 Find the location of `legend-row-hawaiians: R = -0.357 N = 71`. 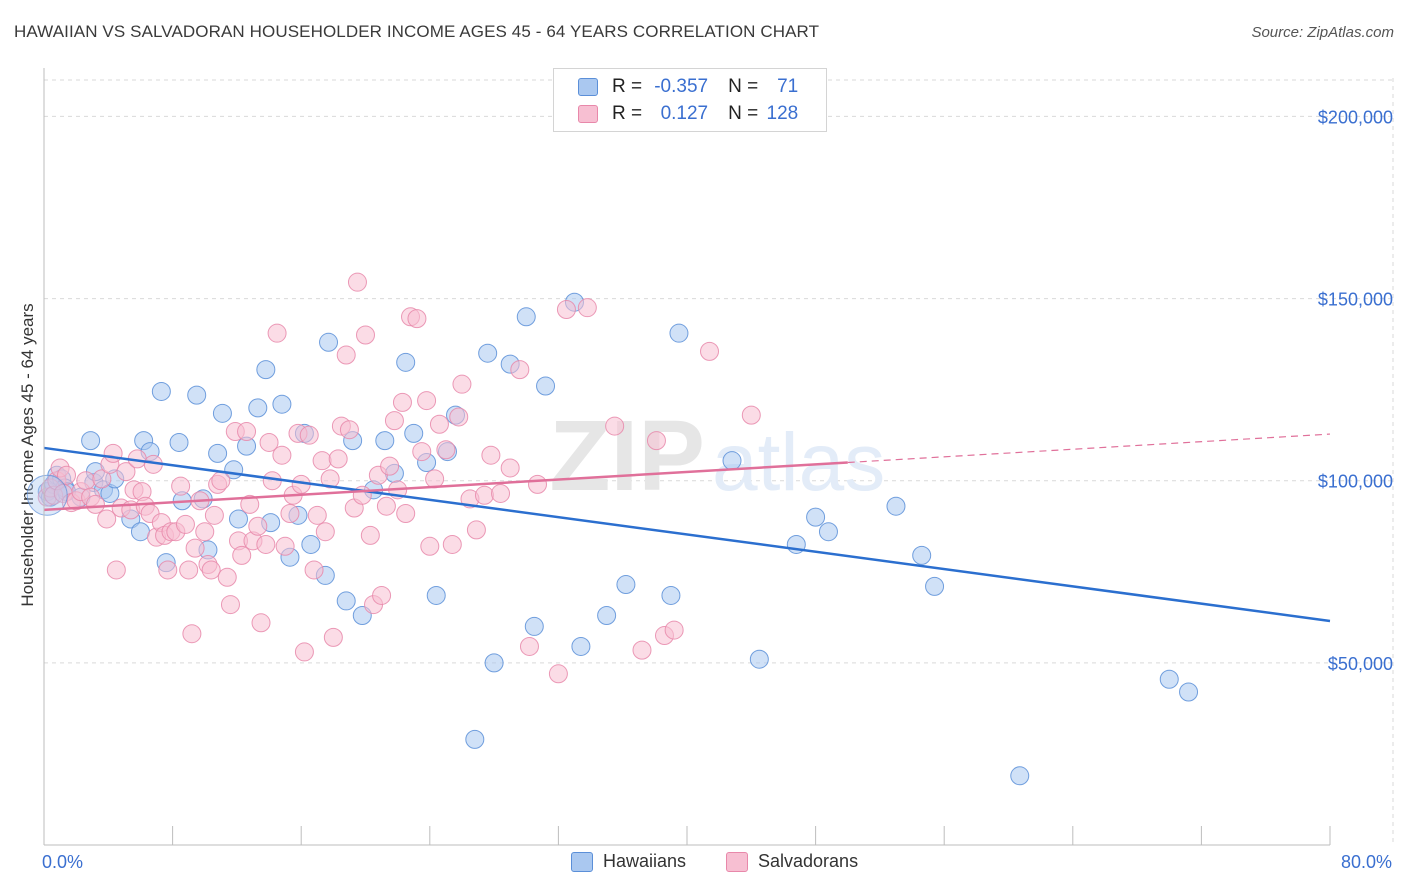

legend-row-hawaiians: R = -0.357 N = 71 is located at coordinates (688, 87).